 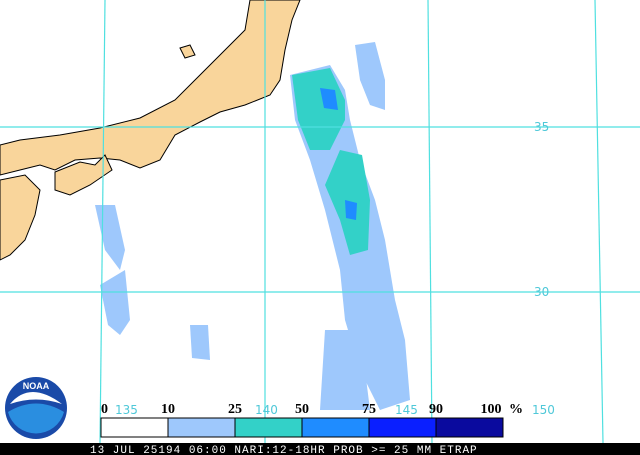 I want to click on legend-label: 10, so click(x=168, y=409).